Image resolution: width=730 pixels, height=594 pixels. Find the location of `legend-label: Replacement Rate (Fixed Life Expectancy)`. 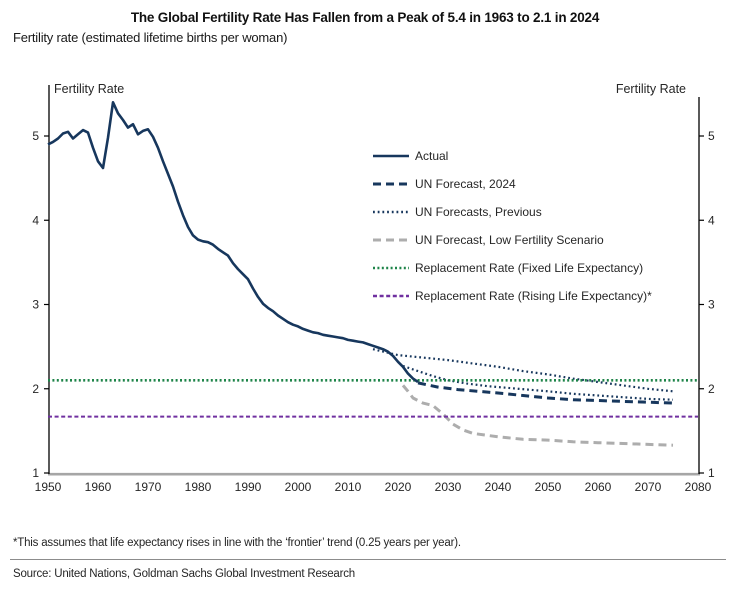

legend-label: Replacement Rate (Fixed Life Expectancy) is located at coordinates (529, 268).